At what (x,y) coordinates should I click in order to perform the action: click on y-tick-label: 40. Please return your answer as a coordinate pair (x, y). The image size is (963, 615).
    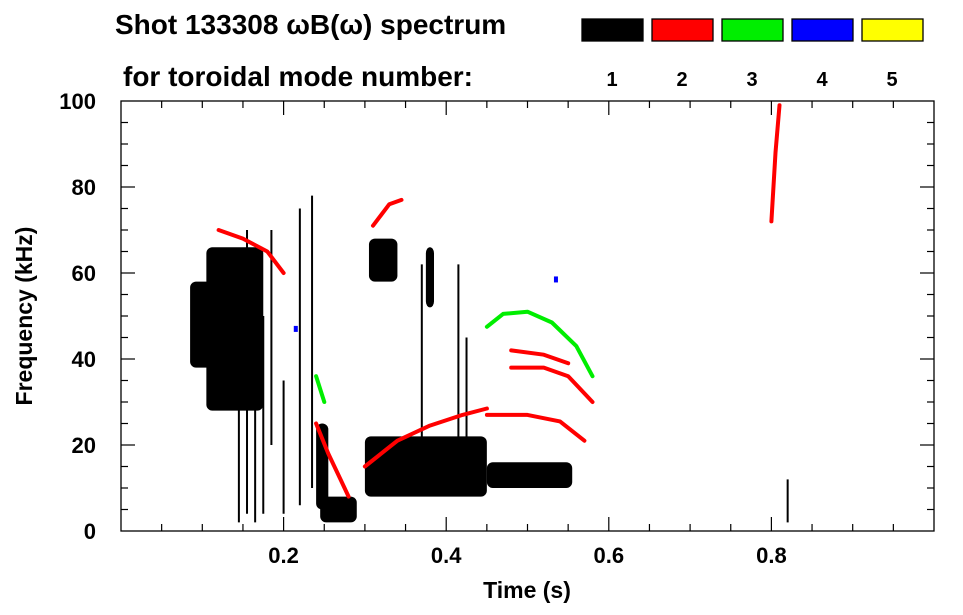
    Looking at the image, I should click on (84, 359).